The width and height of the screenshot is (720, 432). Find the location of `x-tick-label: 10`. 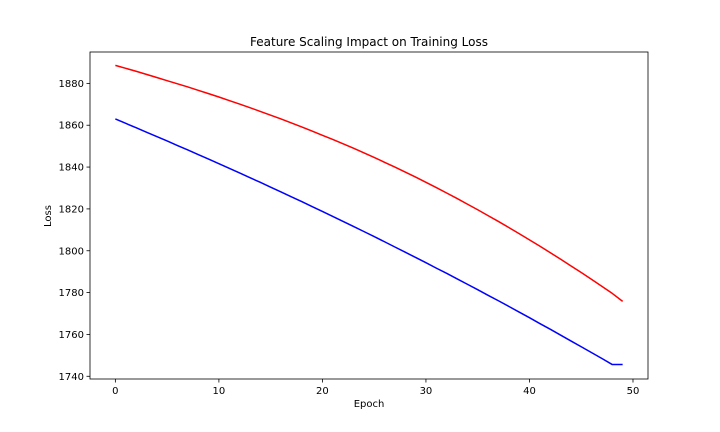

x-tick-label: 10 is located at coordinates (219, 391).